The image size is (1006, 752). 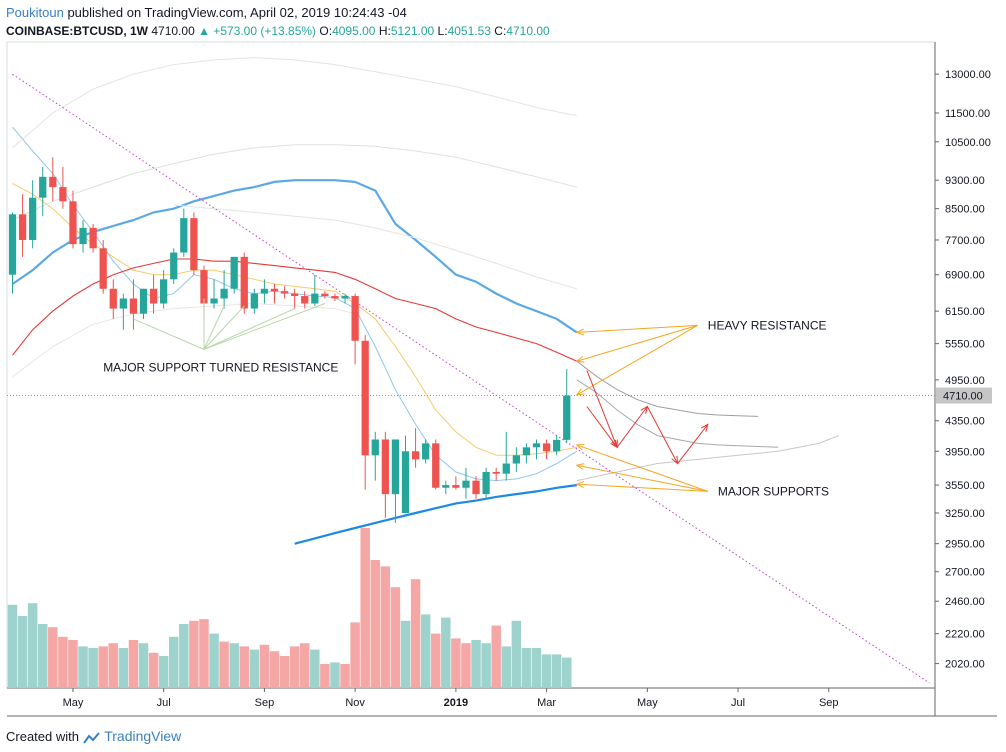 What do you see at coordinates (965, 602) in the screenshot?
I see `y-tick-label: 2460.00` at bounding box center [965, 602].